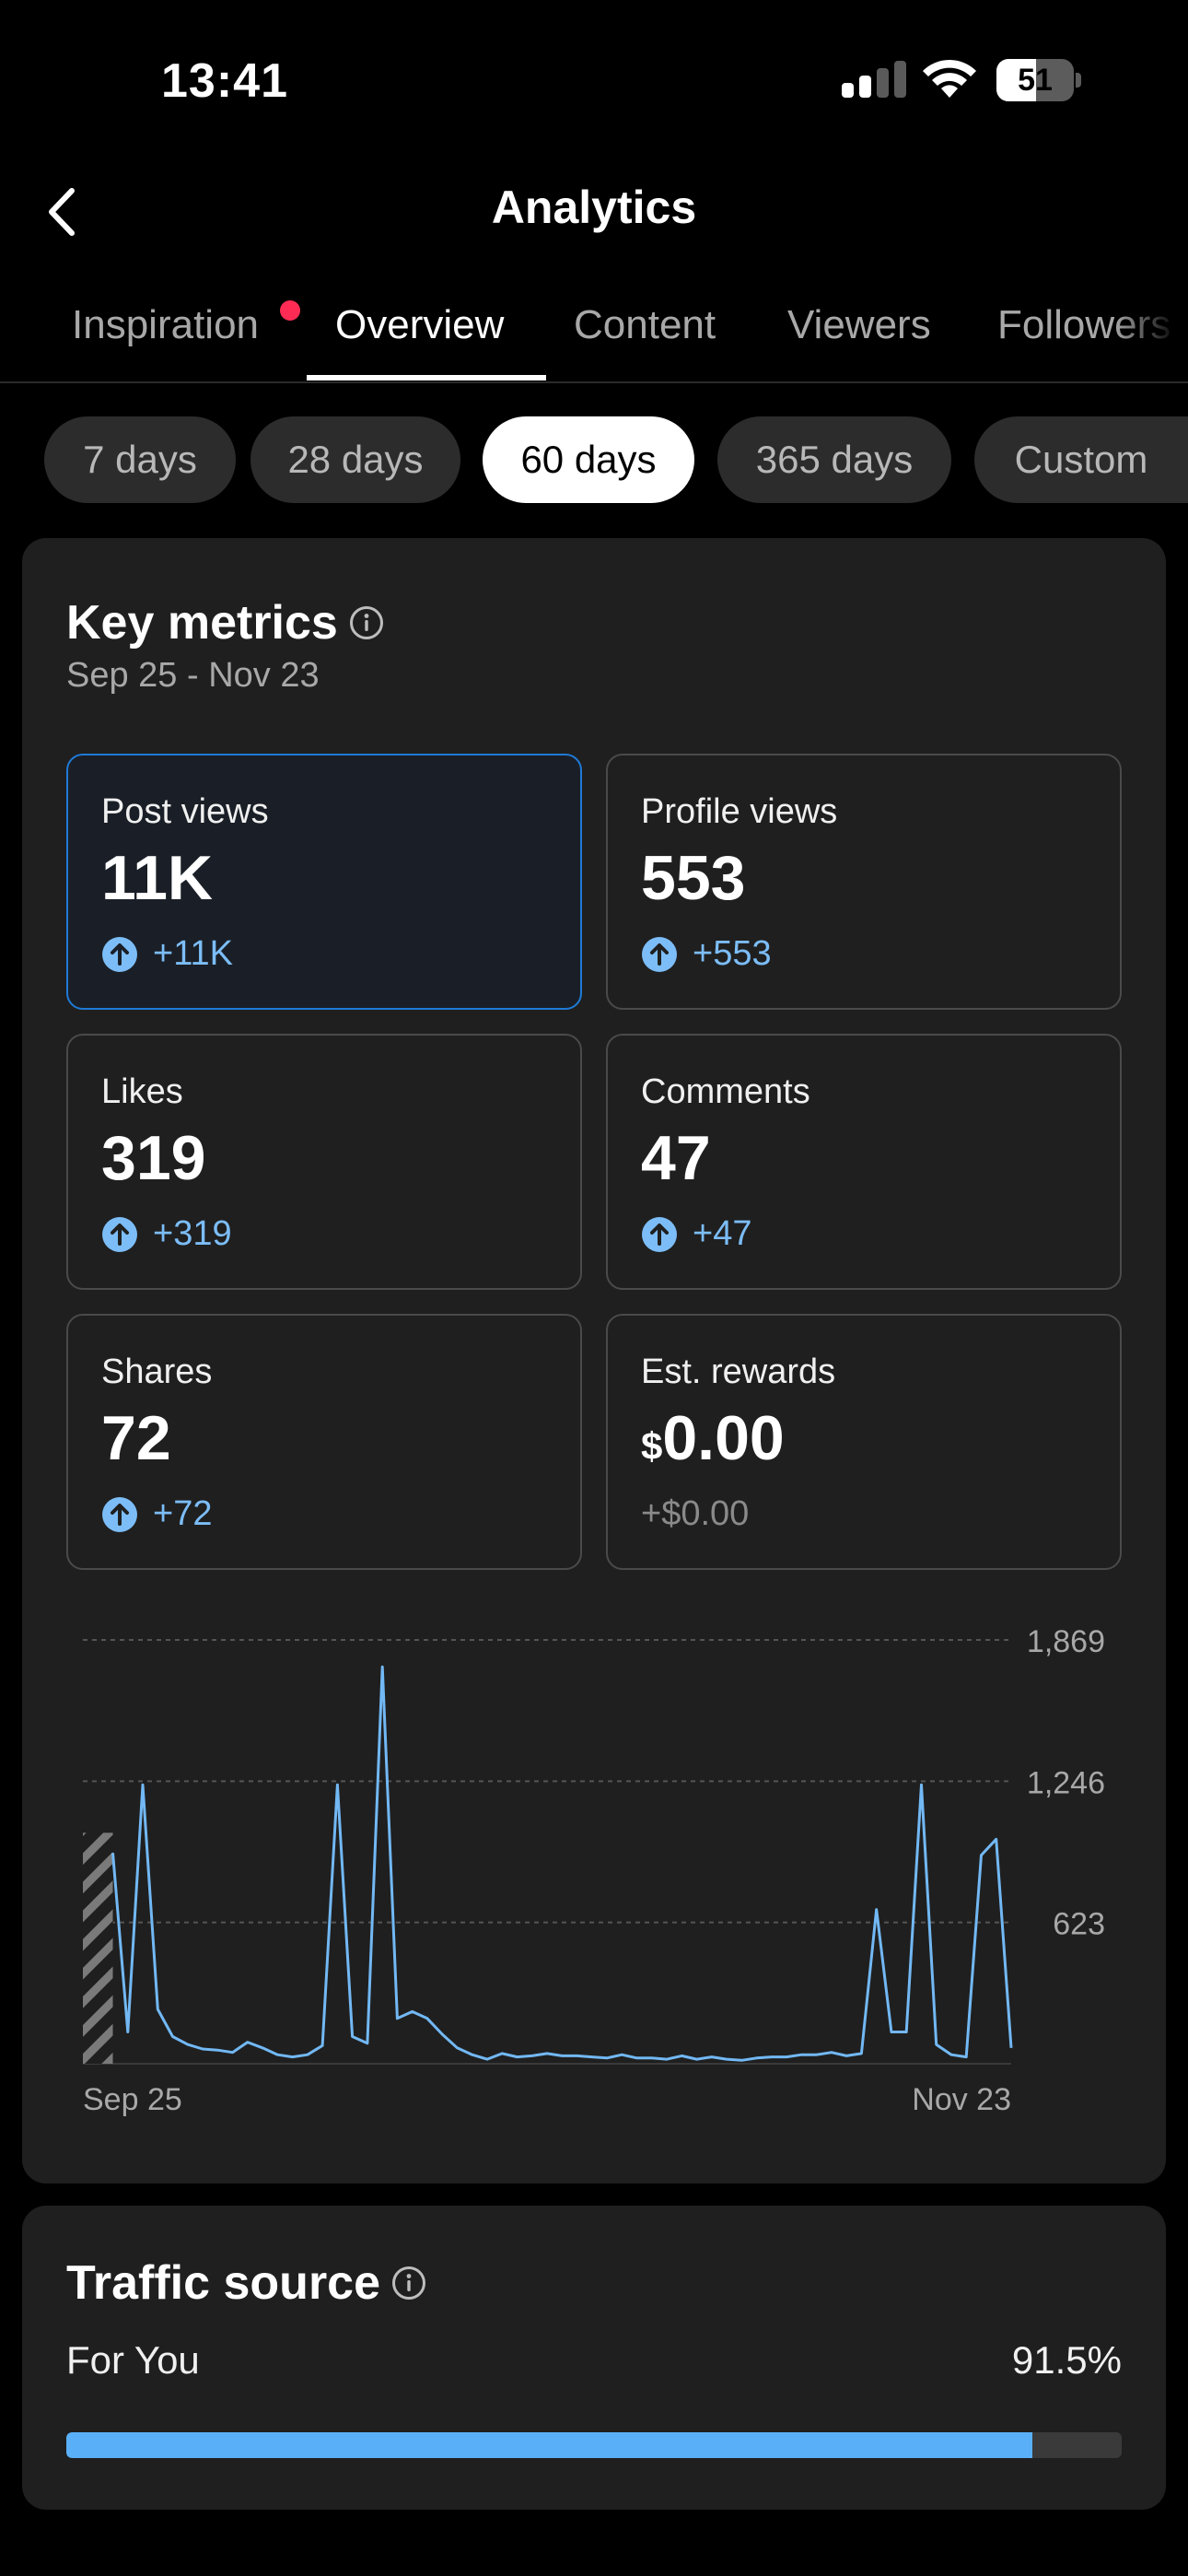 This screenshot has width=1188, height=2576. Describe the element at coordinates (157, 878) in the screenshot. I see `metric-value: 11K` at that location.